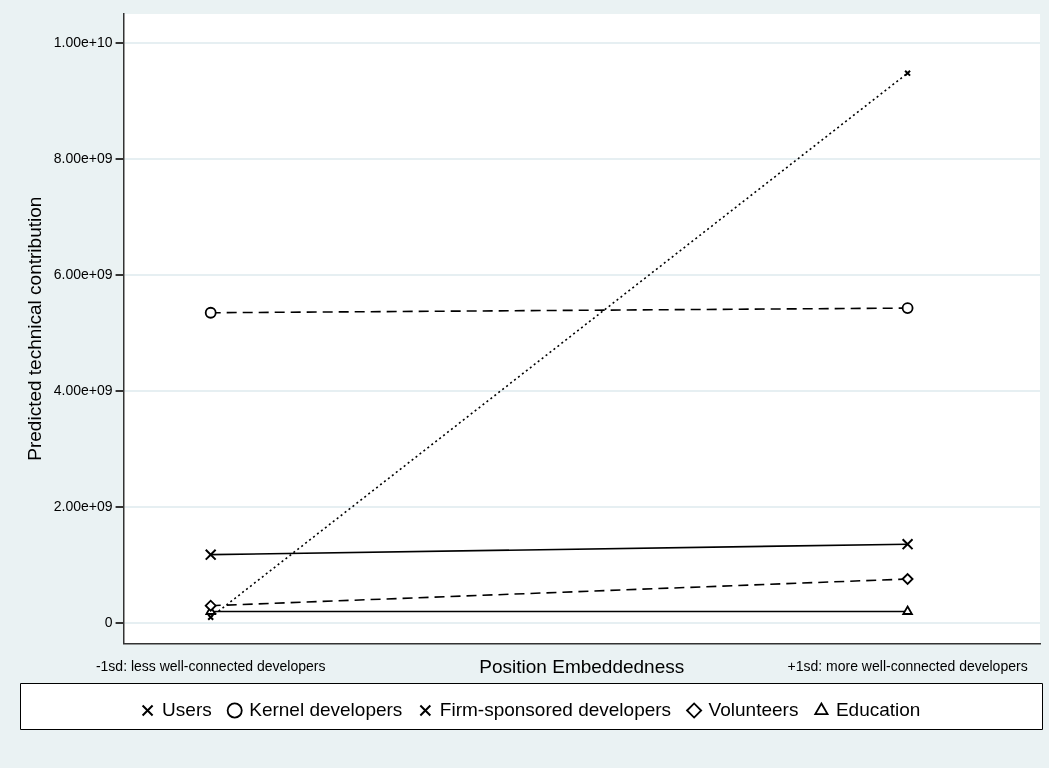 This screenshot has width=1049, height=768. Describe the element at coordinates (83, 389) in the screenshot. I see `y-tick-label: 4.00e+09` at that location.